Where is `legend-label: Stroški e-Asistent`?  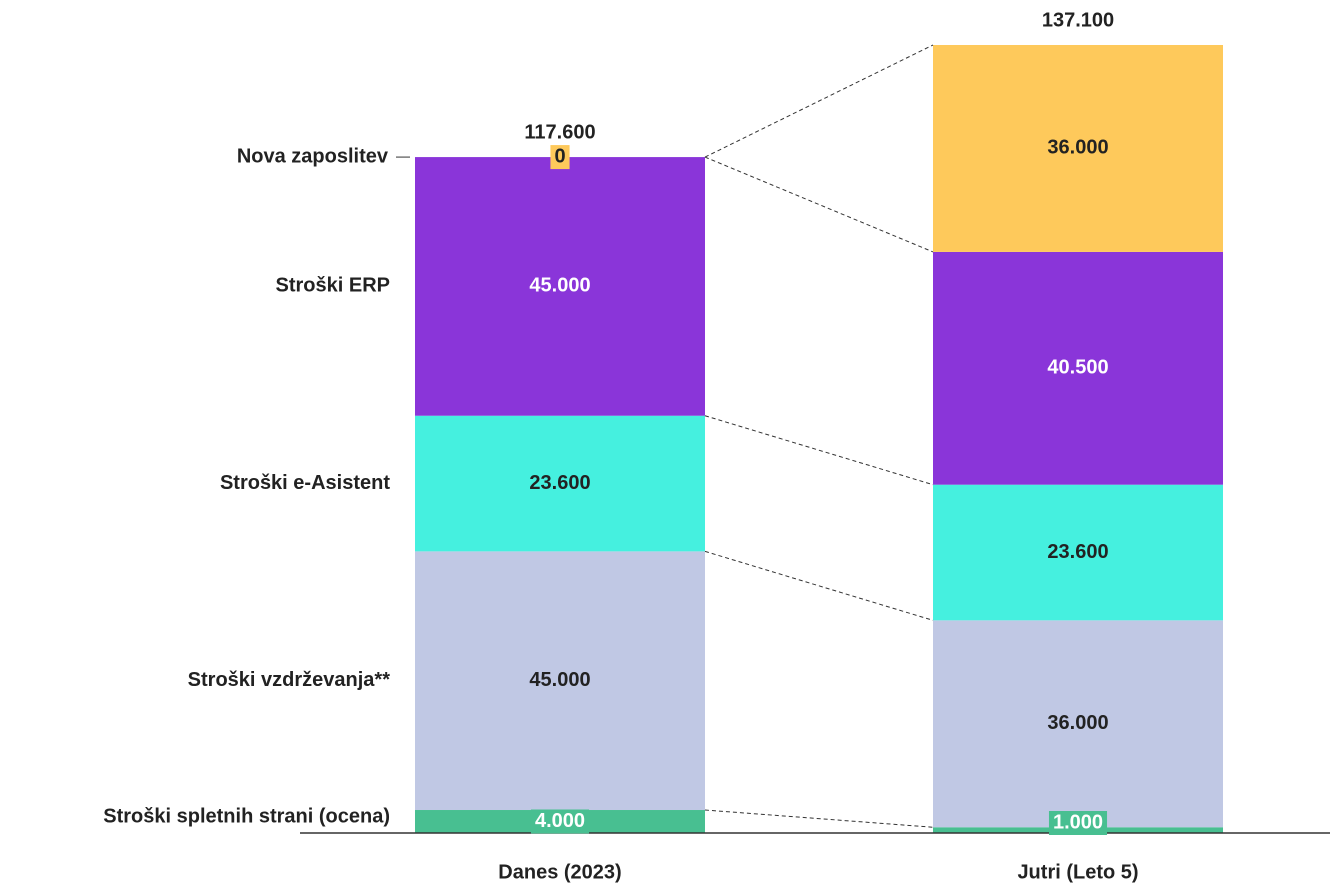
legend-label: Stroški e-Asistent is located at coordinates (305, 483).